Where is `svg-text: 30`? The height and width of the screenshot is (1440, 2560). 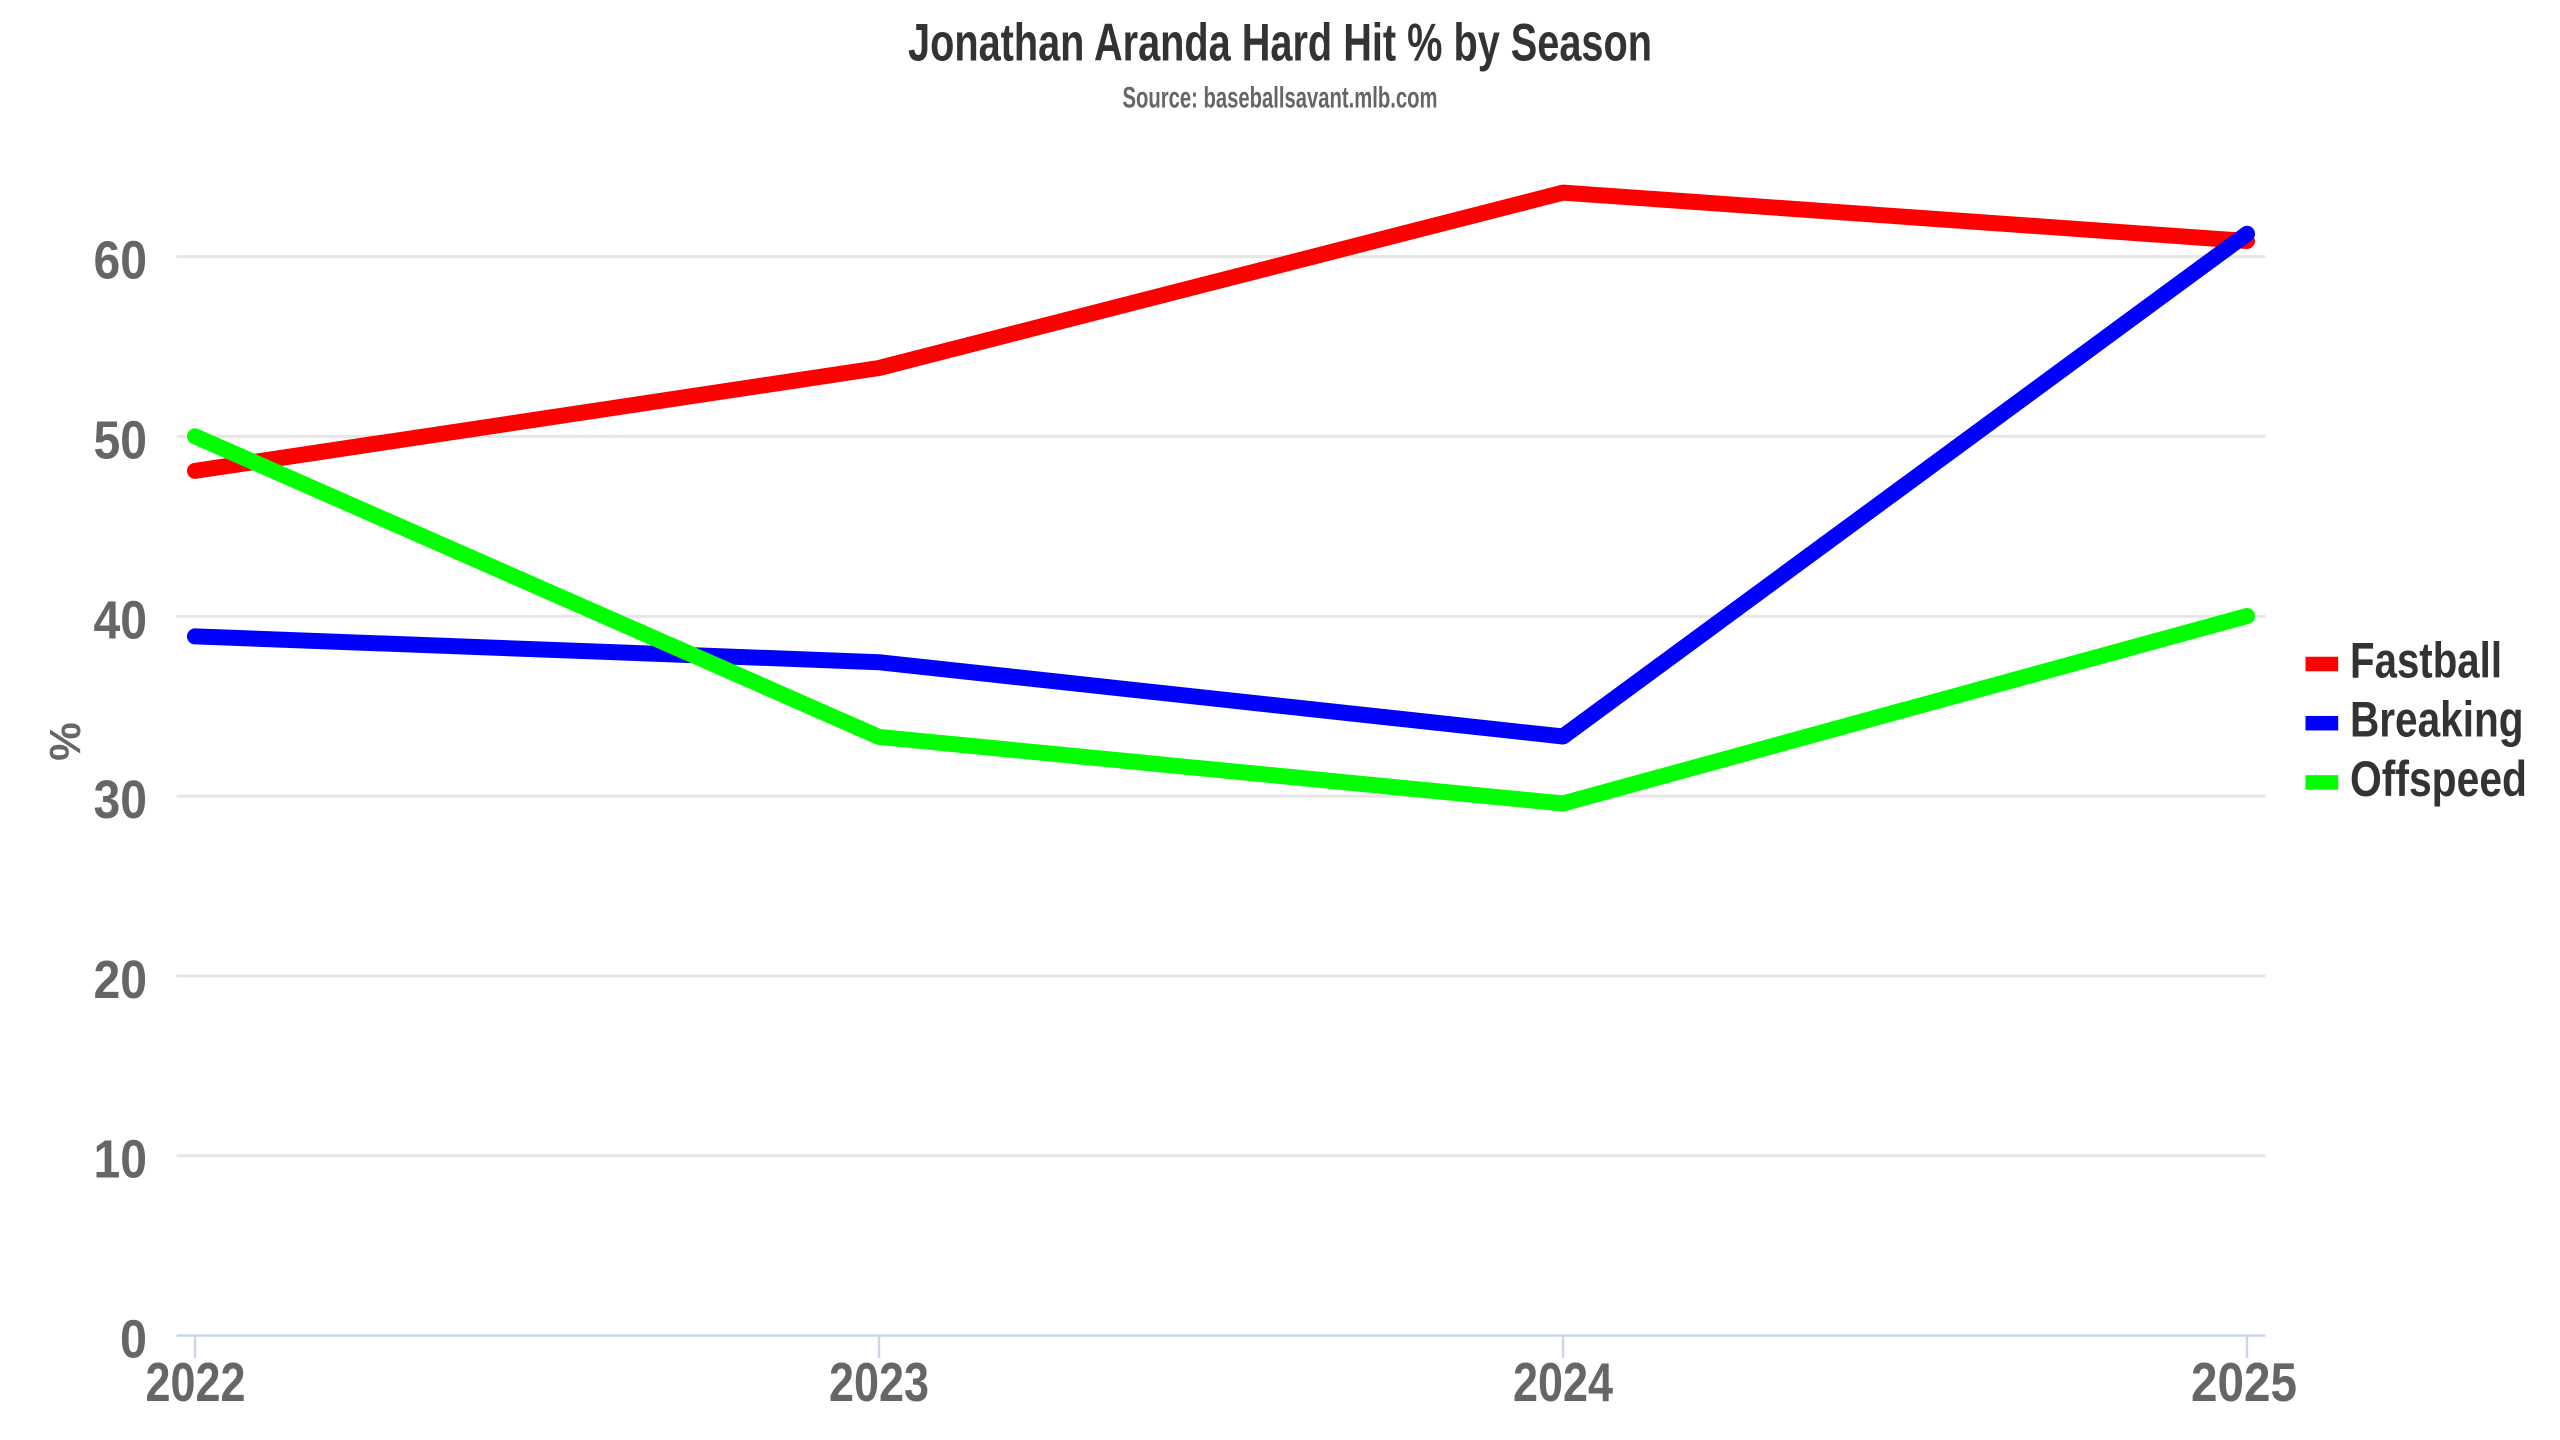 svg-text: 30 is located at coordinates (121, 800).